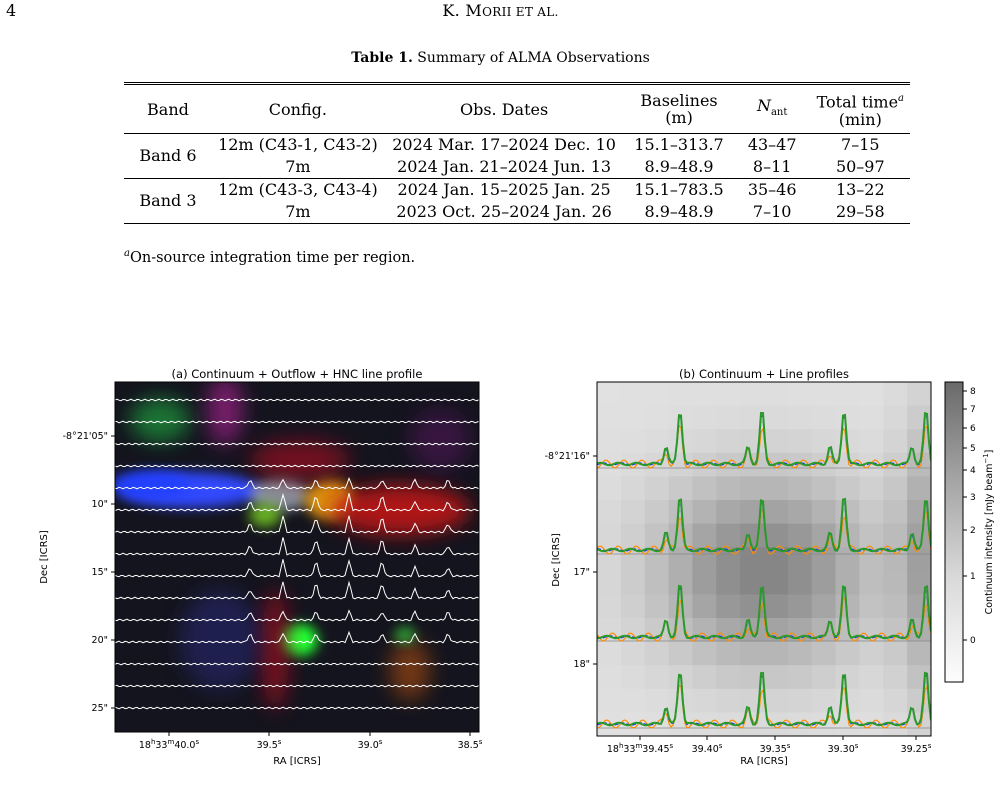 Image resolution: width=1001 pixels, height=798 pixels. I want to click on panel-b-xtick-label: 18h33m39.45s, so click(640, 748).